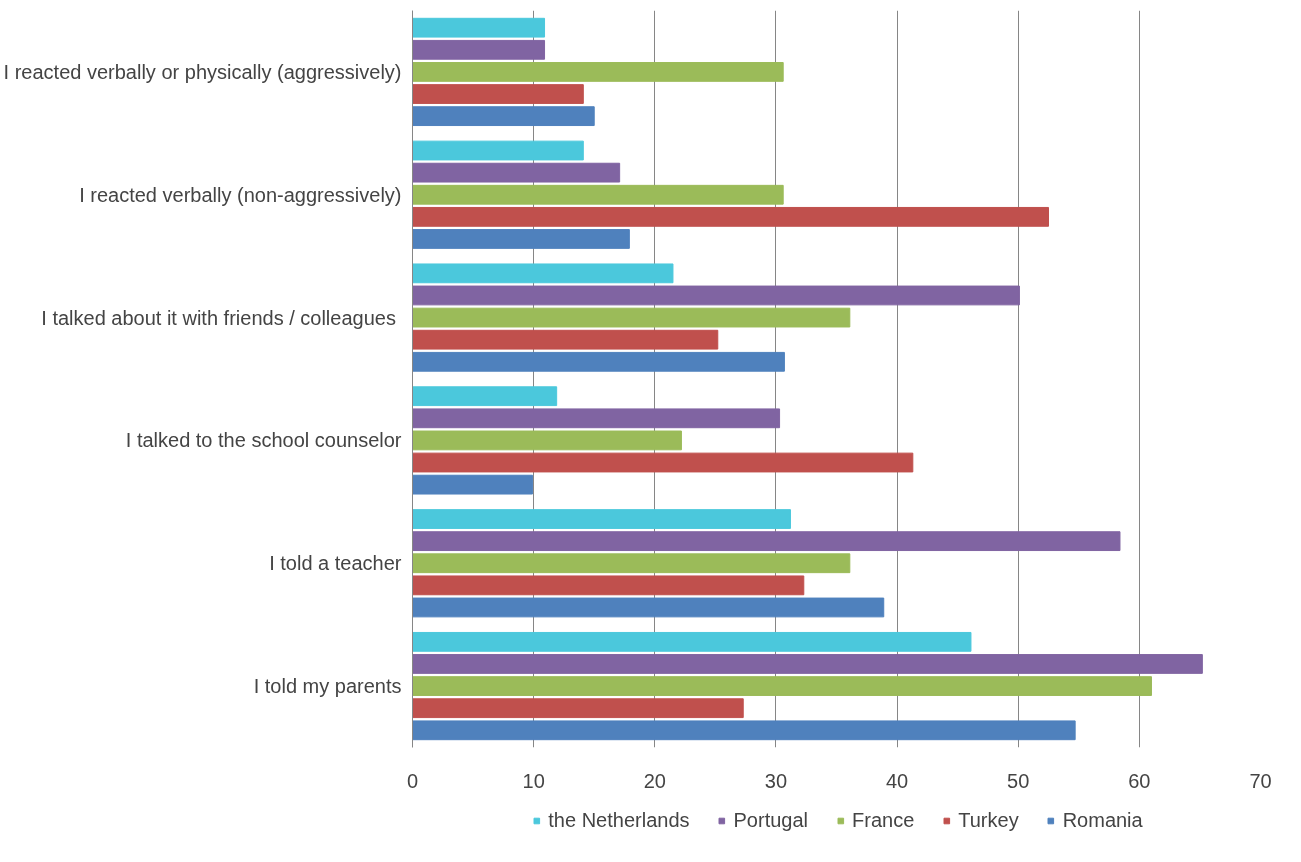  Describe the element at coordinates (412, 780) in the screenshot. I see `x-tick-label: 0` at that location.